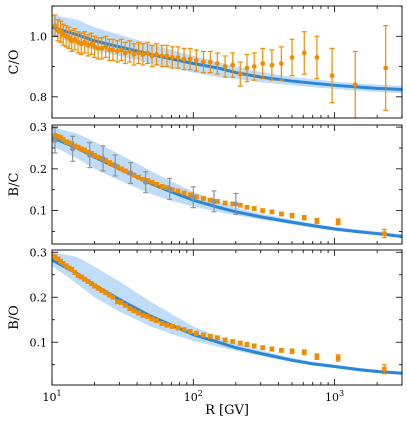 The height and width of the screenshot is (421, 407). I want to click on x-axis-label: R [GV], so click(227, 410).